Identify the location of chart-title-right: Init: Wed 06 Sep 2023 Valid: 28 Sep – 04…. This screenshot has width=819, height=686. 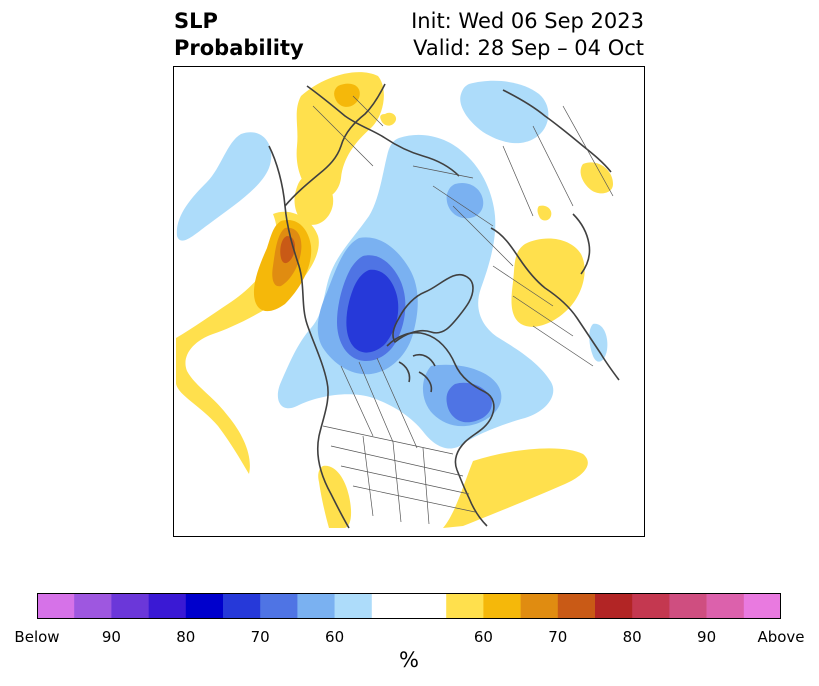
(527, 35).